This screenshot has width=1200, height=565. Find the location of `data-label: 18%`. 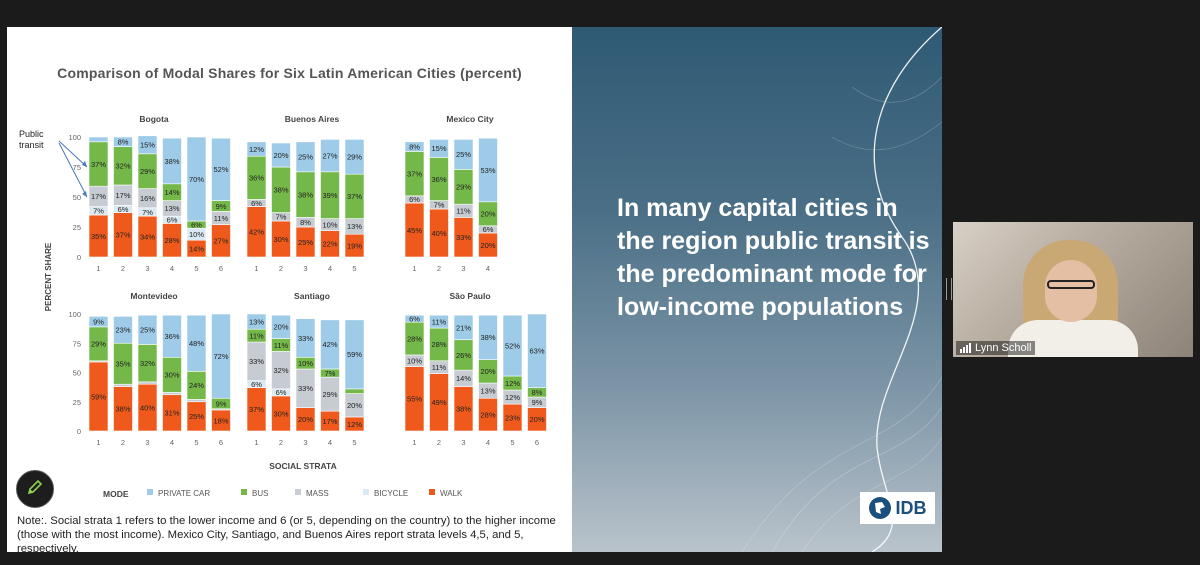

data-label: 18% is located at coordinates (220, 420).